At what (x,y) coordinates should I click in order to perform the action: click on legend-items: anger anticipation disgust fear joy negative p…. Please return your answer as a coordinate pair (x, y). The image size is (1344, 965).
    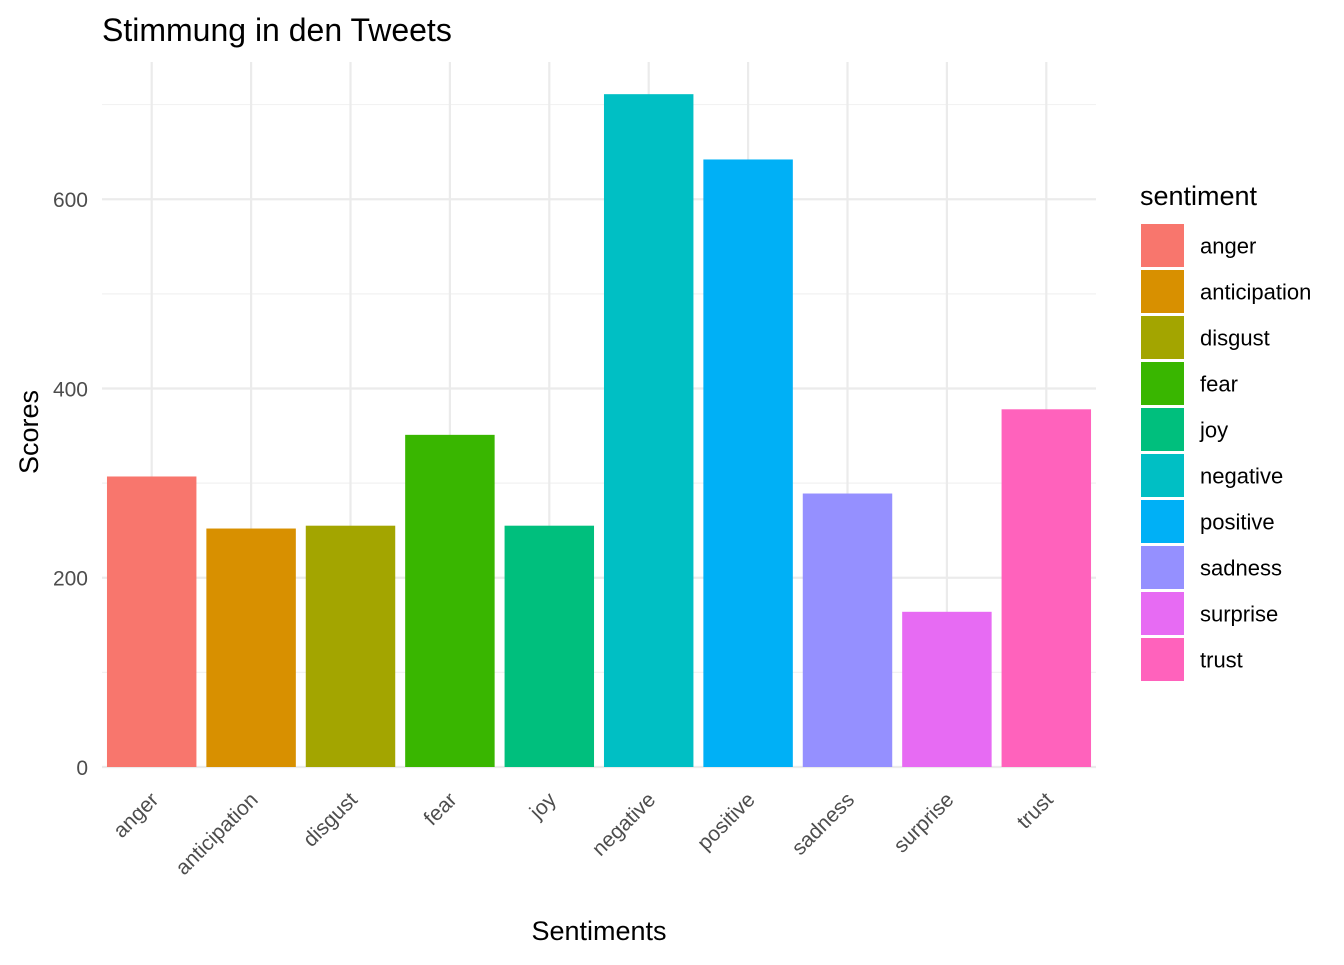
    Looking at the image, I should click on (1226, 452).